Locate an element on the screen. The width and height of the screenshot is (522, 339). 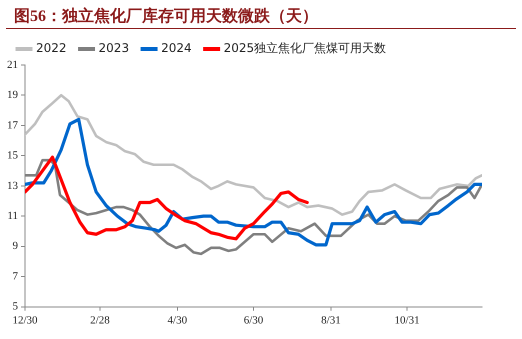
x-tick-label: 2/28 is located at coordinates (100, 320).